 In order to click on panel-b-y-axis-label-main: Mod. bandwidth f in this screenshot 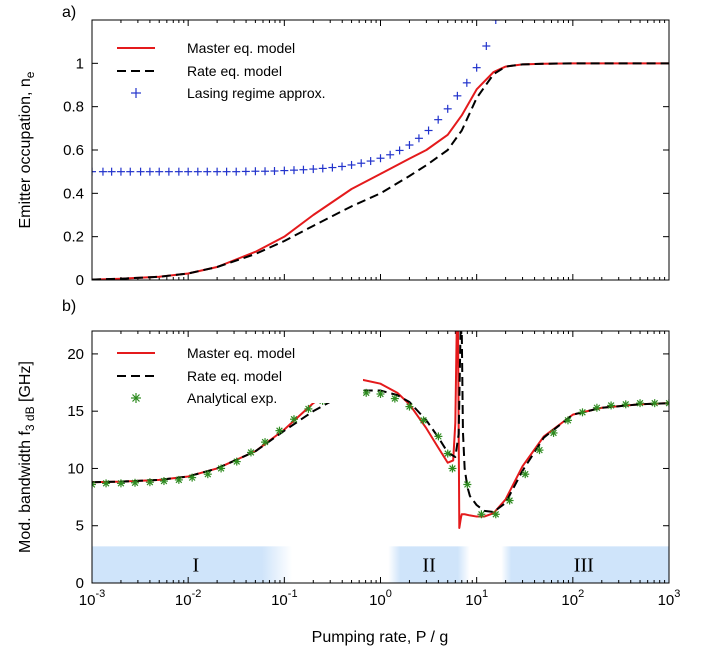, I will do `click(25, 492)`.